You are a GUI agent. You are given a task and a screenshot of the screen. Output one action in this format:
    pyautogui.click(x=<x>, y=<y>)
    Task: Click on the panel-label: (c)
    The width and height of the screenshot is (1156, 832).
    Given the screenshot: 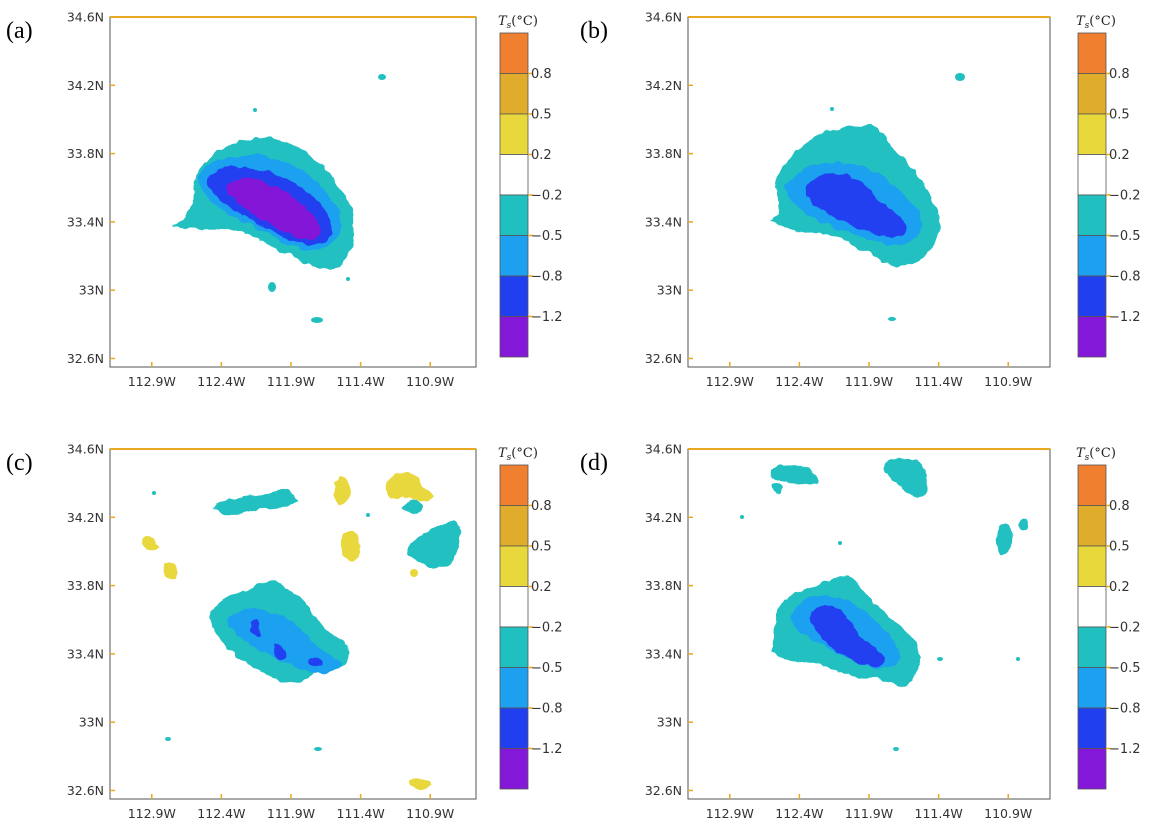 What is the action you would take?
    pyautogui.click(x=19, y=463)
    